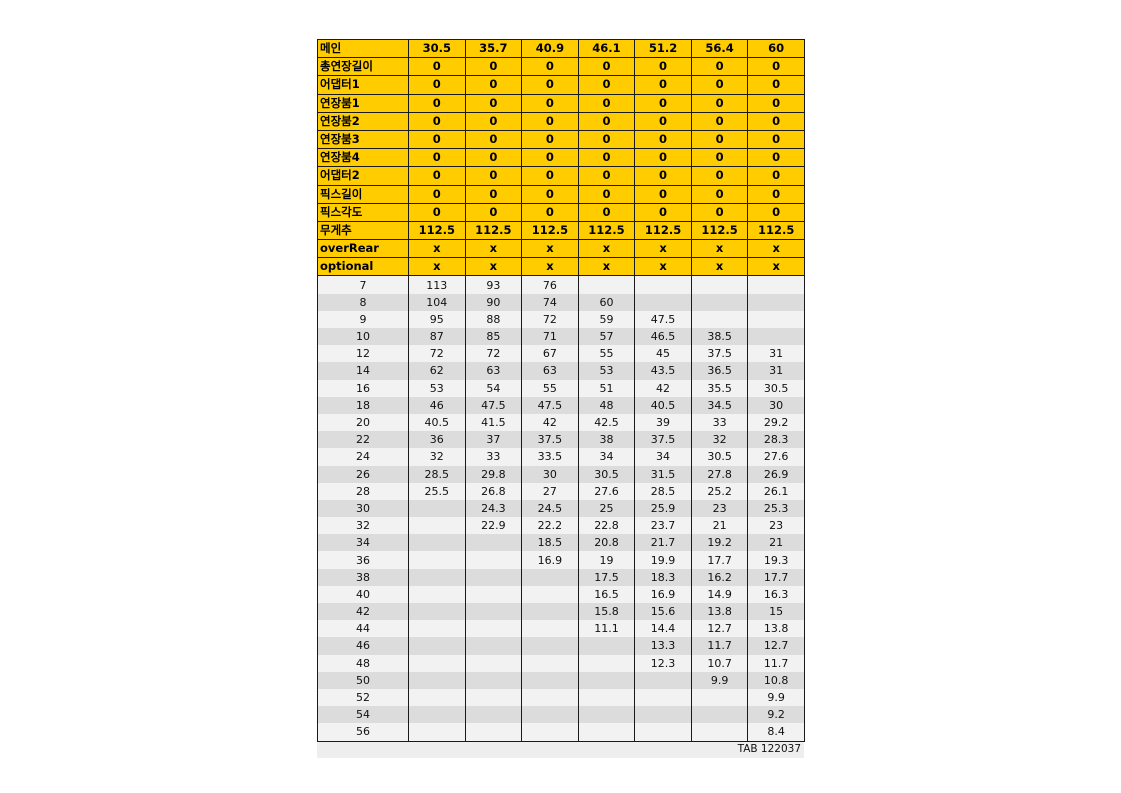  What do you see at coordinates (719, 508) in the screenshot?
I see `capacity-cell: 23` at bounding box center [719, 508].